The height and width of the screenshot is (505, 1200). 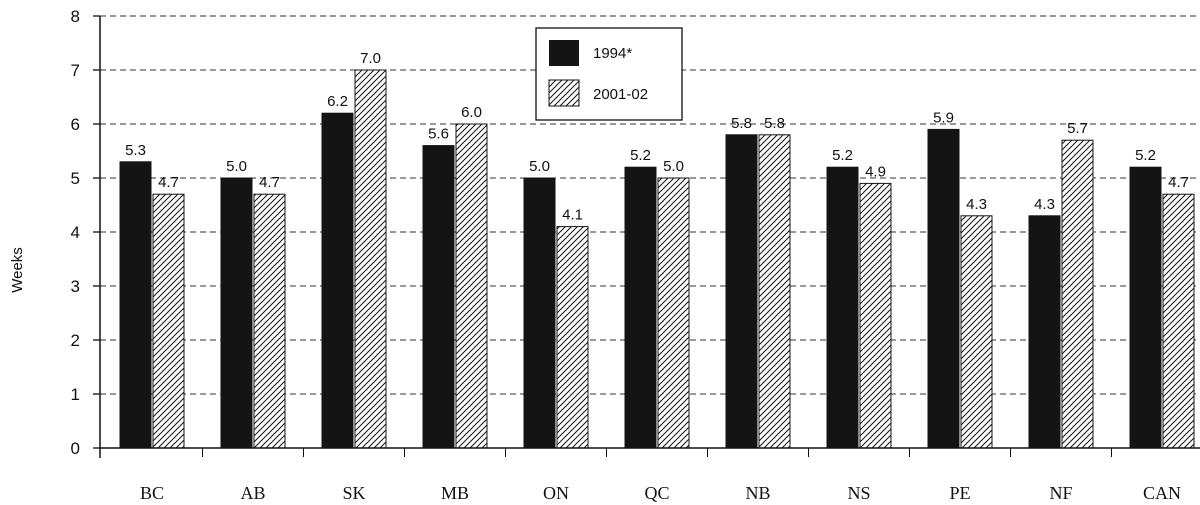 What do you see at coordinates (556, 493) in the screenshot?
I see `x-tick-label-on: ON` at bounding box center [556, 493].